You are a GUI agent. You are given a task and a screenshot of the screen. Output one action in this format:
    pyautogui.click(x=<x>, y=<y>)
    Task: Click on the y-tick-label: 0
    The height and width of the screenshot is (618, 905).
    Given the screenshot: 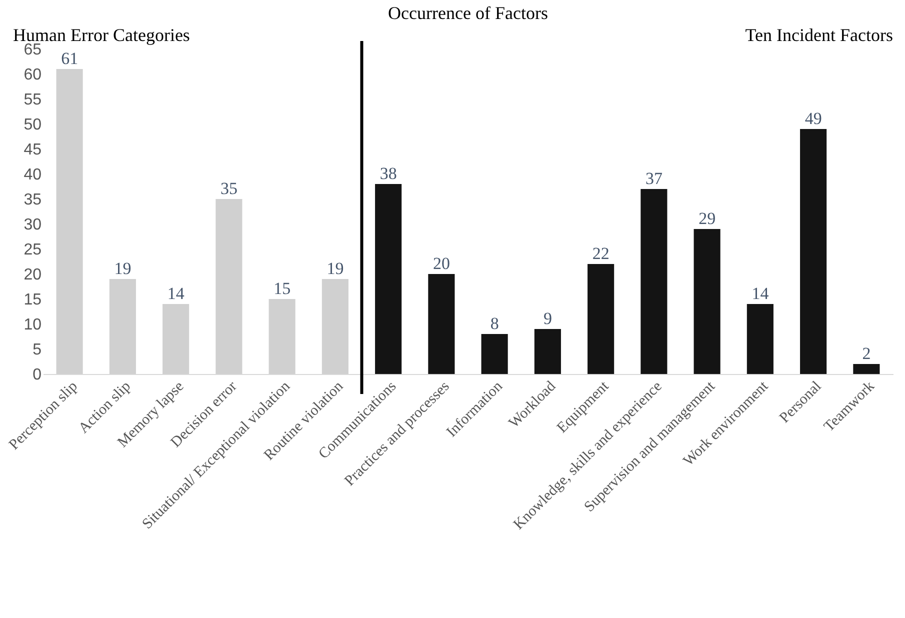 What is the action you would take?
    pyautogui.click(x=37, y=375)
    